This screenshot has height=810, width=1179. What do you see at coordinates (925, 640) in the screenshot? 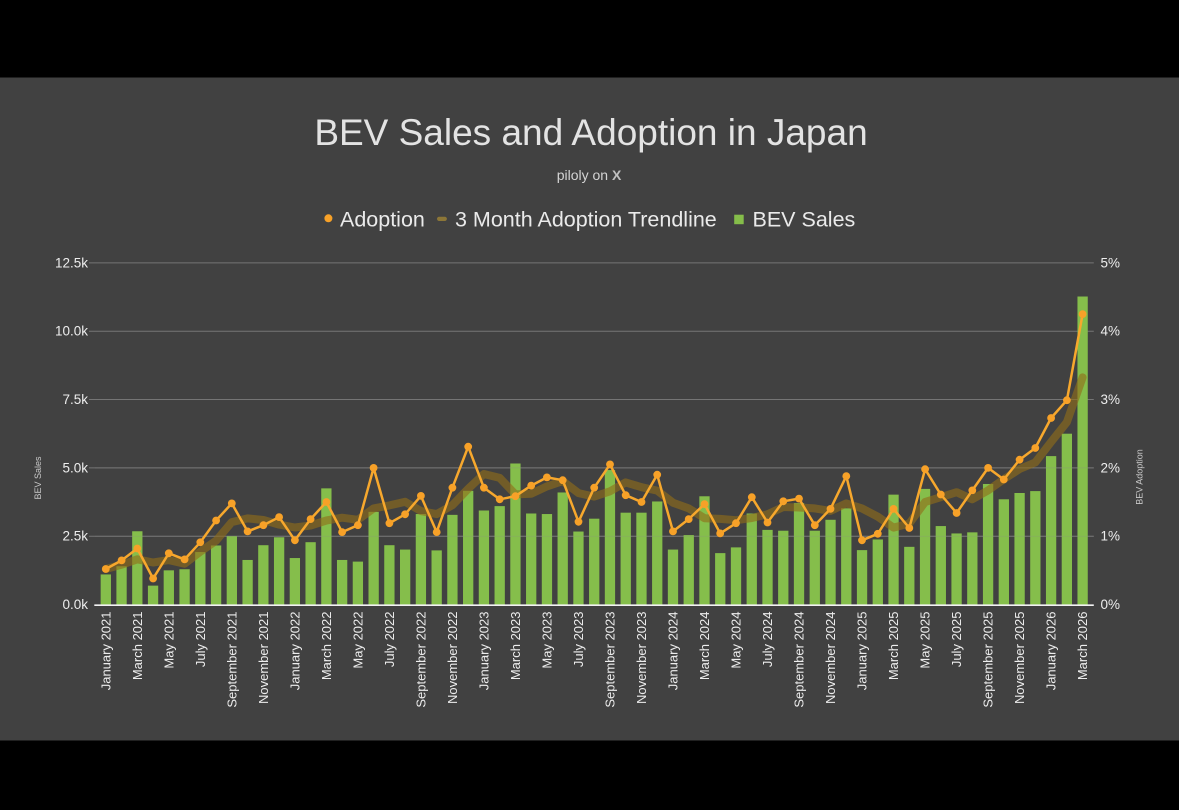
I see `svg-text: May 2025` at bounding box center [925, 640].